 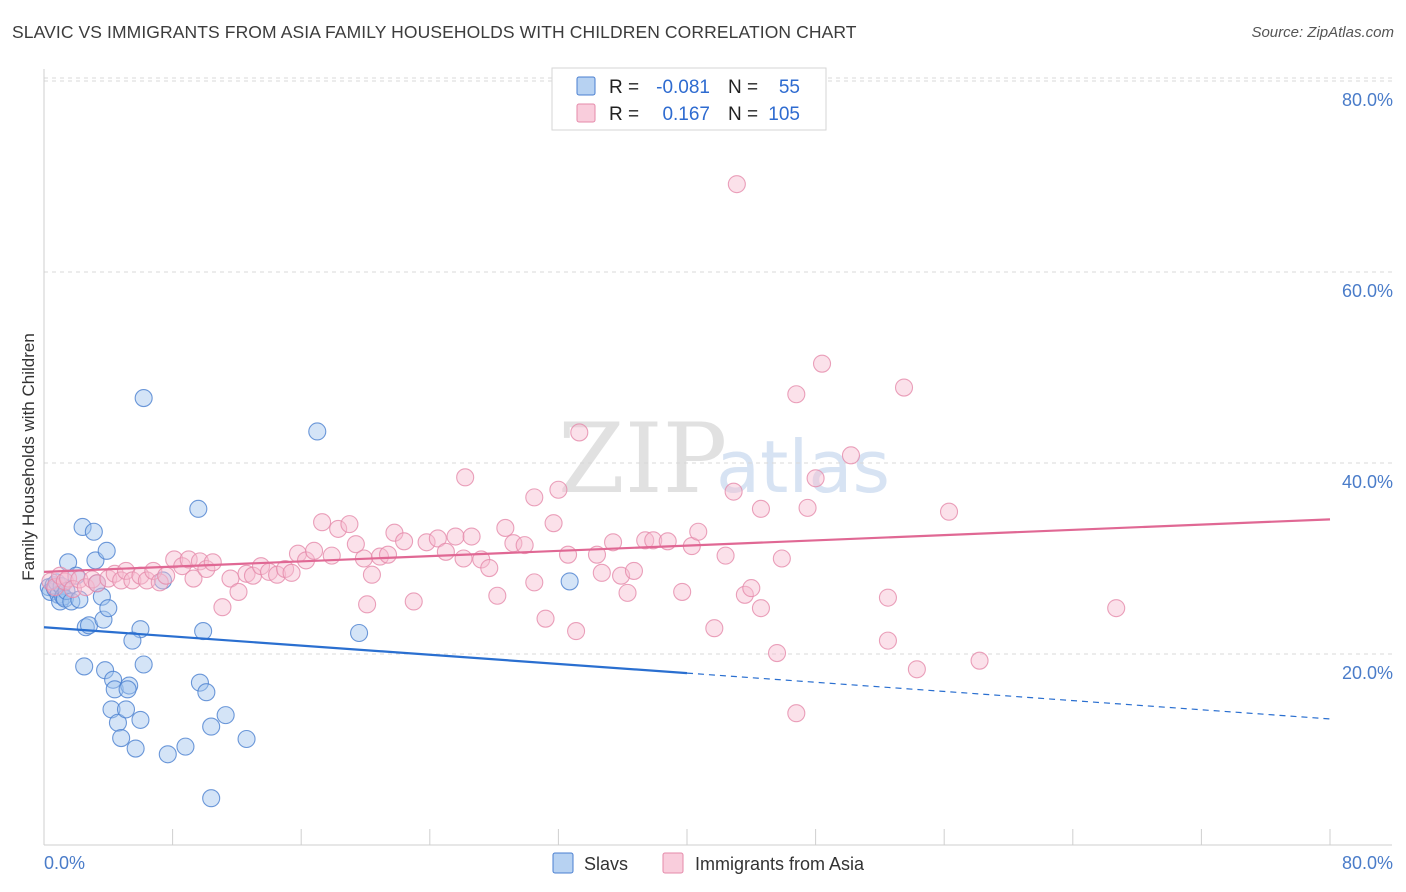 I want to click on series-legend: Slavs Immigrants from Asia, so click(x=708, y=863).